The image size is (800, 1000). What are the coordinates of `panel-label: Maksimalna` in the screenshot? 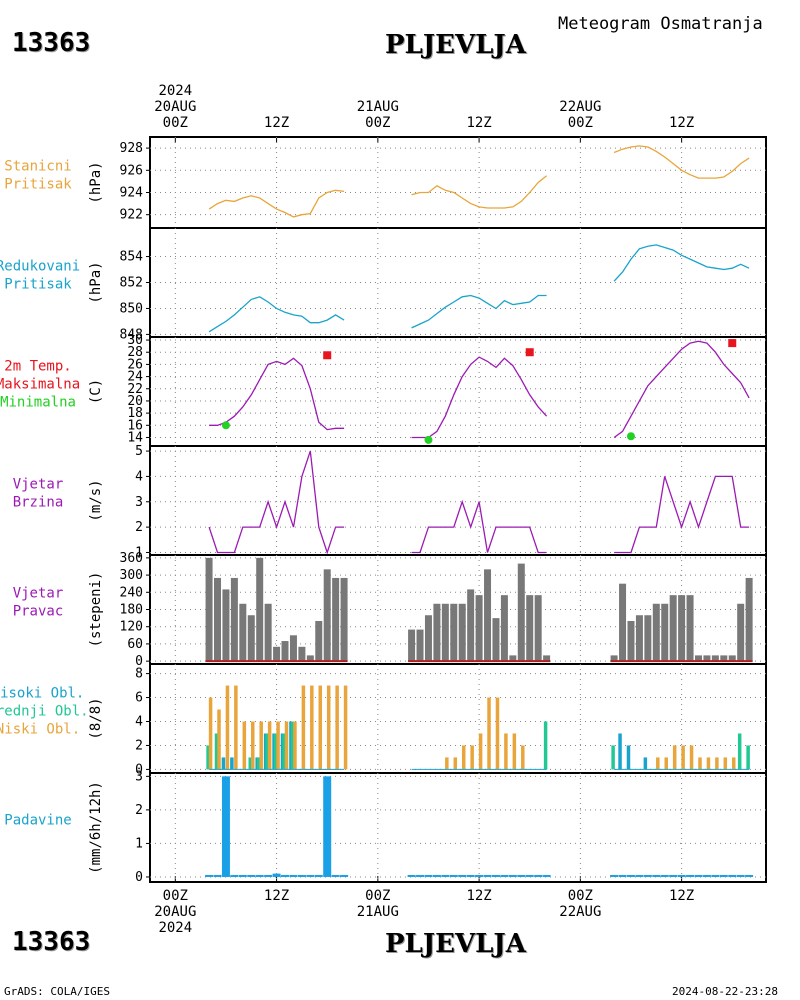 It's located at (40, 385).